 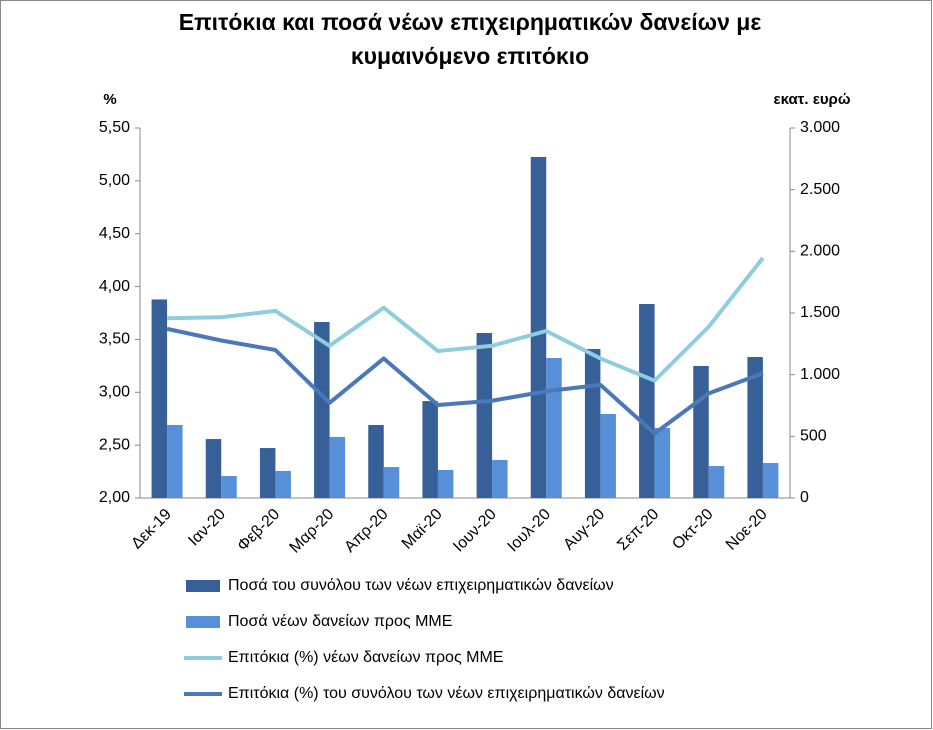 I want to click on legend-label: Επιτόκια (%) νέων δανείων προς ΜΜΕ, so click(x=365, y=657).